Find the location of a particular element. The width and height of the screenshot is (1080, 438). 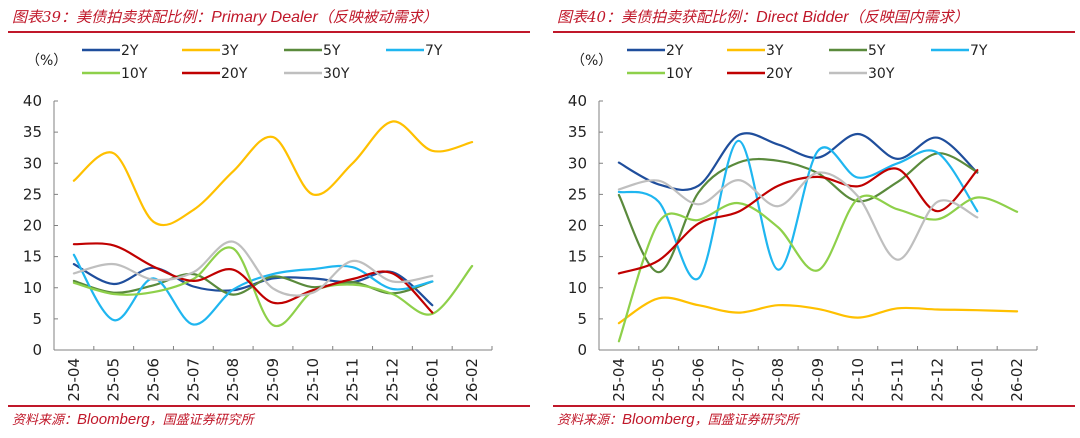

chart-title: 图表40：美债拍卖获配比例：Direct Bidder（反映国内需求） is located at coordinates (763, 17).